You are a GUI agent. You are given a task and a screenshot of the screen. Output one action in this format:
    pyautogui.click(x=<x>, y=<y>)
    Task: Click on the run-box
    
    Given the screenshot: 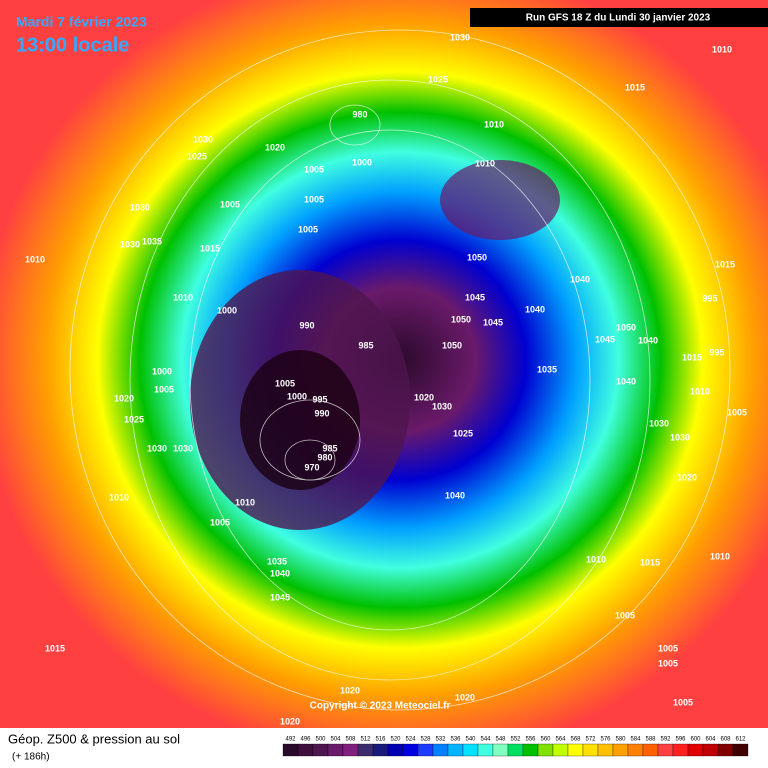 What is the action you would take?
    pyautogui.click(x=619, y=17)
    